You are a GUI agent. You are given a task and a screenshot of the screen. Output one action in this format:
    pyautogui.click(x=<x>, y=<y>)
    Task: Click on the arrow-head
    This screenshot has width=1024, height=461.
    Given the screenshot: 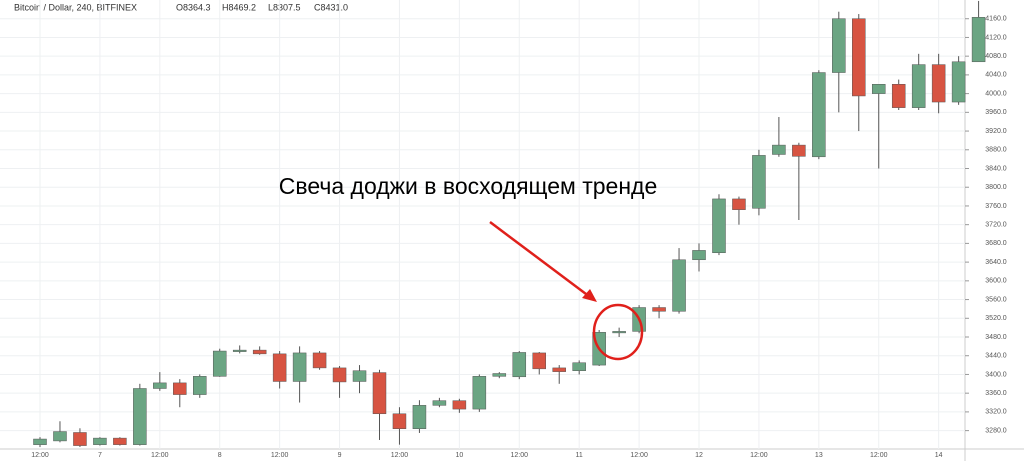 What is the action you would take?
    pyautogui.click(x=589, y=295)
    